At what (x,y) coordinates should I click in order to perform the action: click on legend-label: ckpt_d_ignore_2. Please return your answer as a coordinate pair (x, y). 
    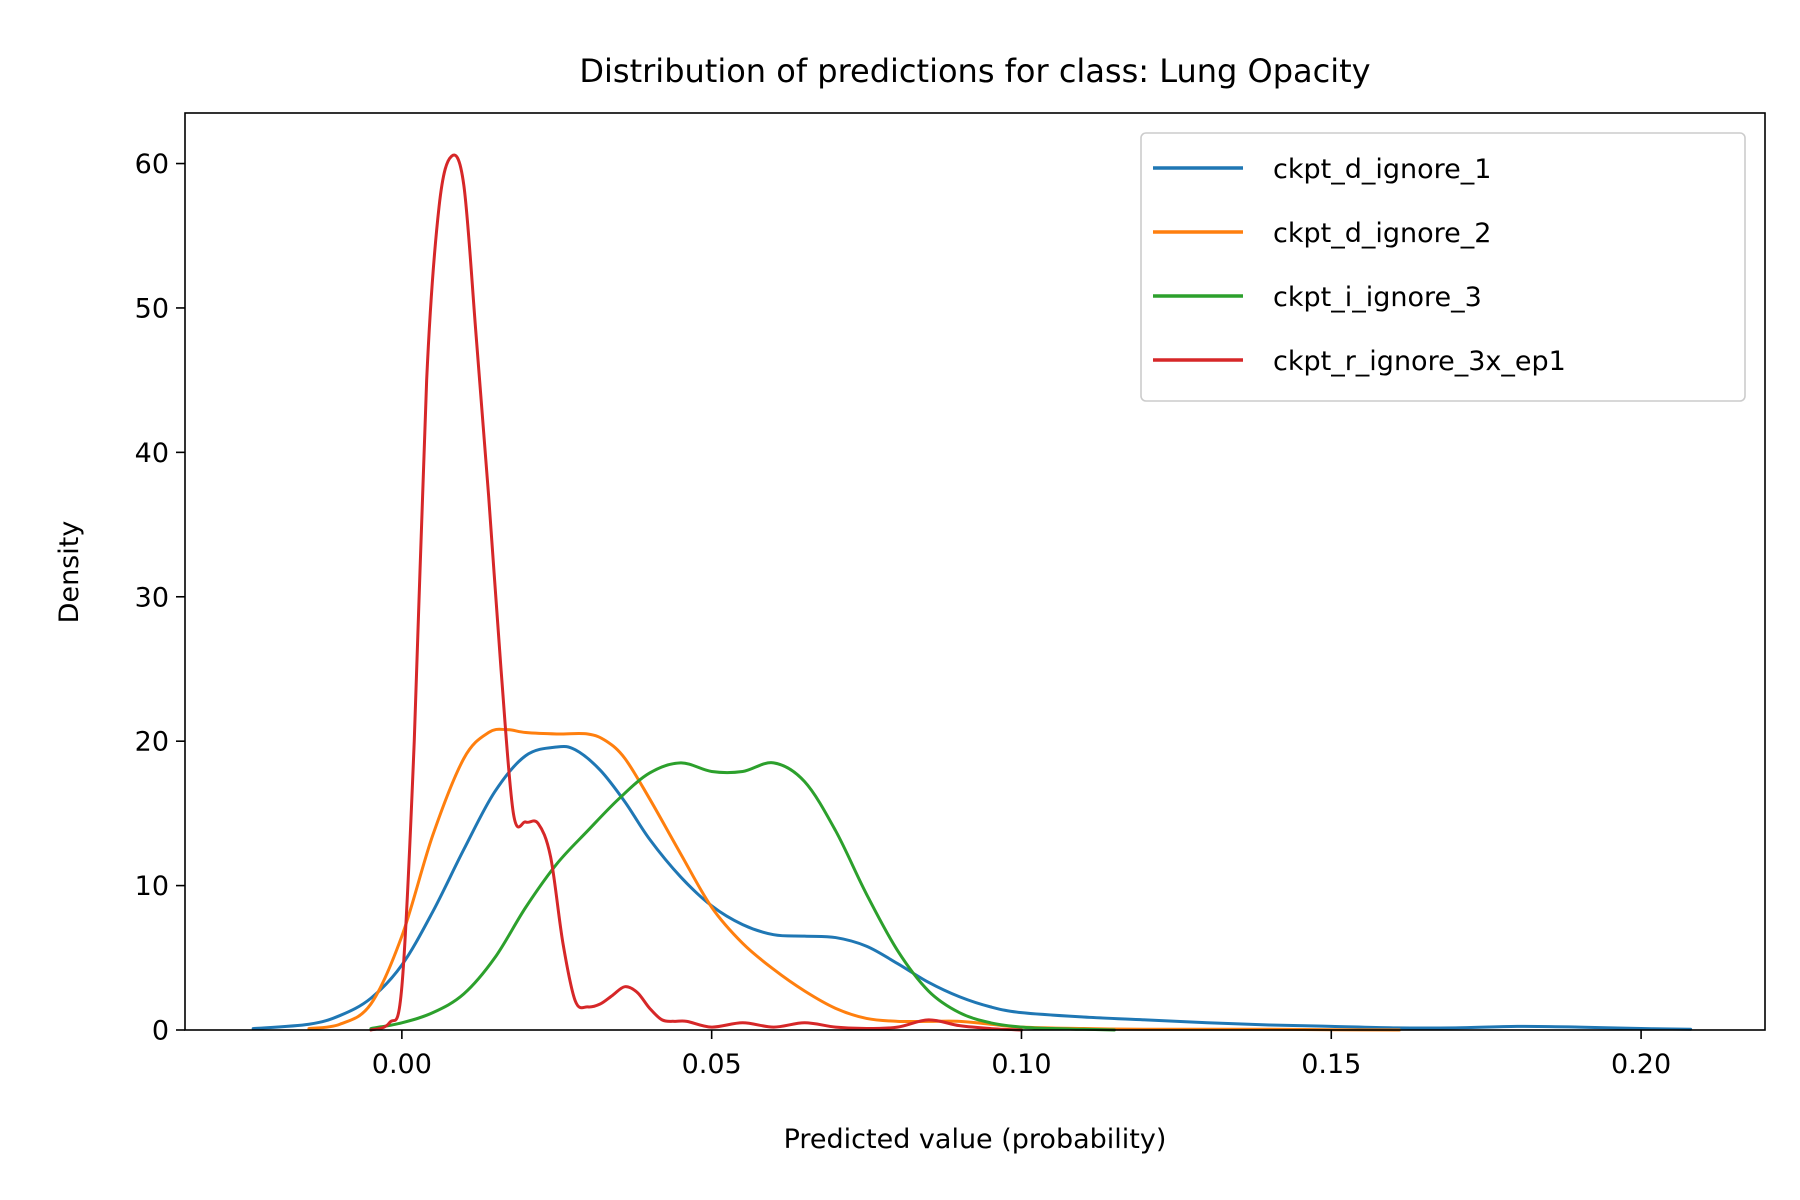
    Looking at the image, I should click on (1382, 233).